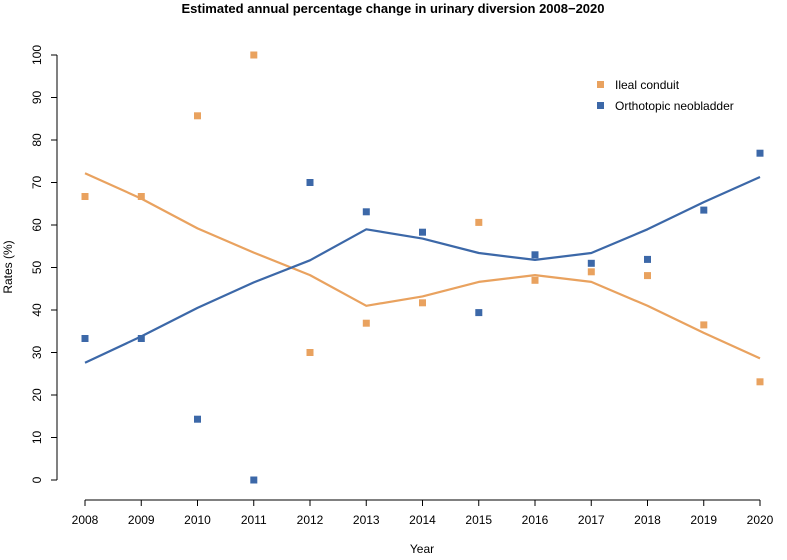 This screenshot has height=560, width=787. I want to click on x-tick-label: 2010, so click(197, 520).